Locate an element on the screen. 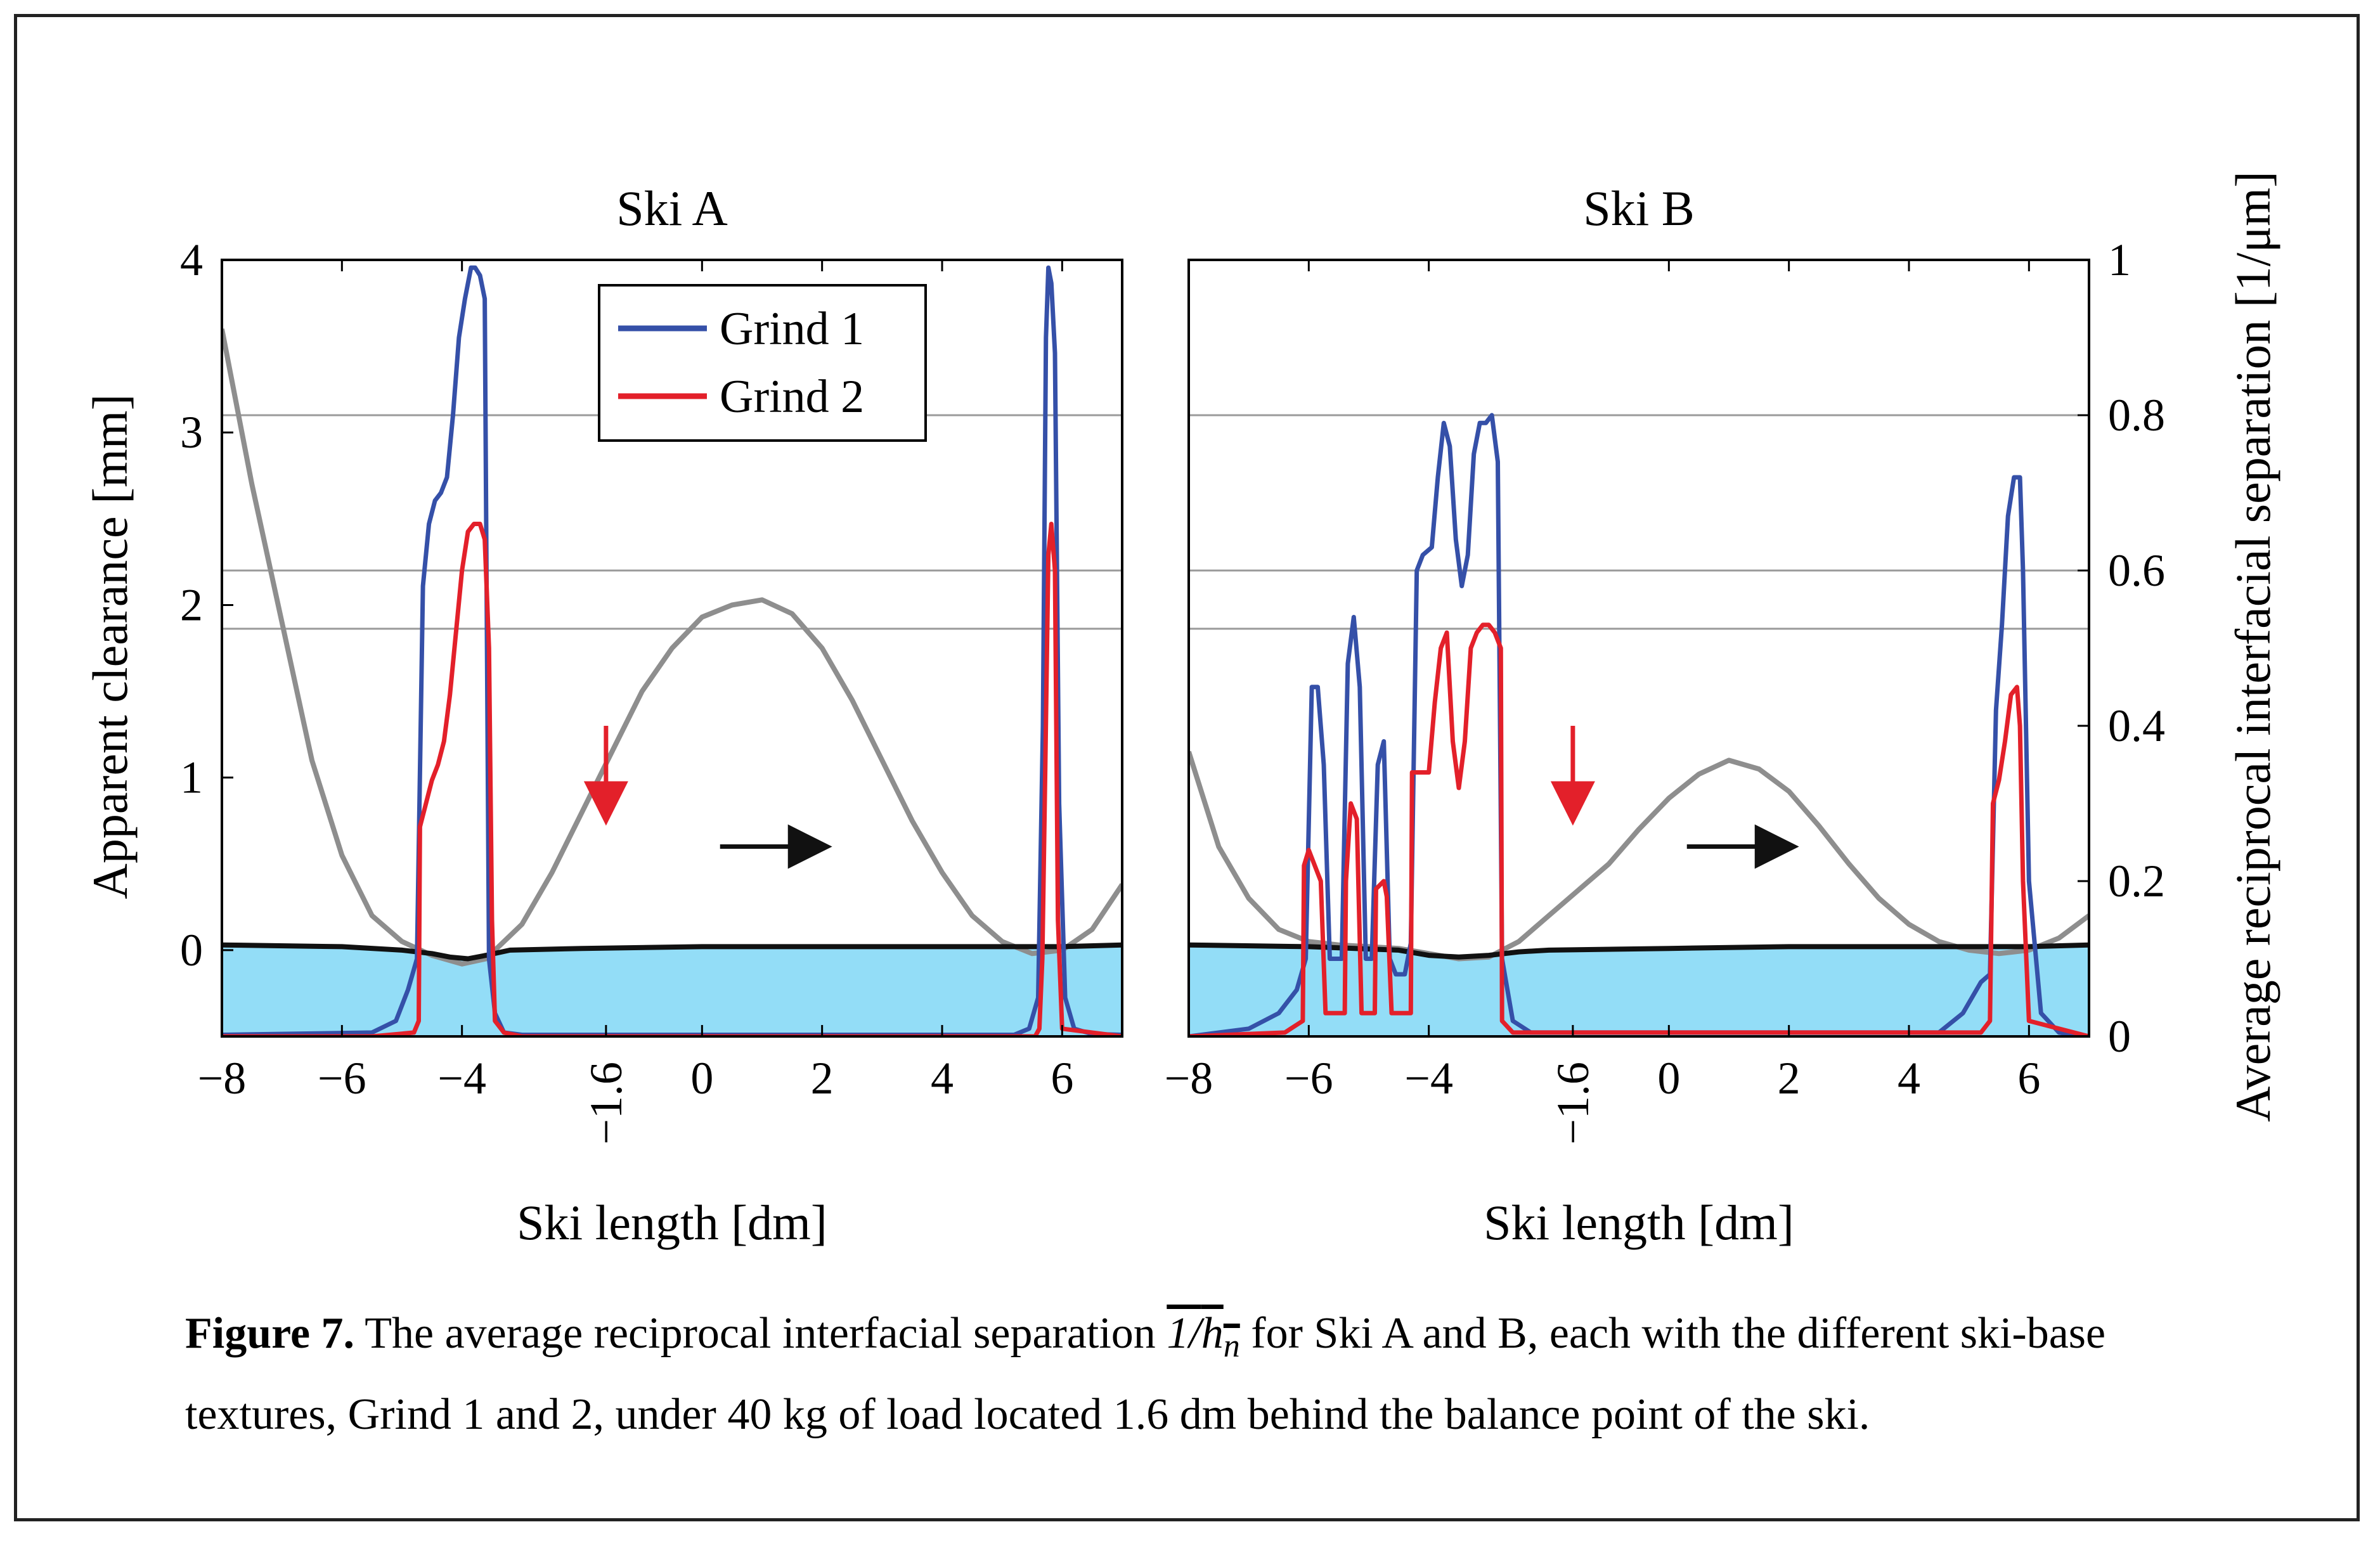 The image size is (2380, 1541). ski-b-grind-2-line is located at coordinates (1639, 829).